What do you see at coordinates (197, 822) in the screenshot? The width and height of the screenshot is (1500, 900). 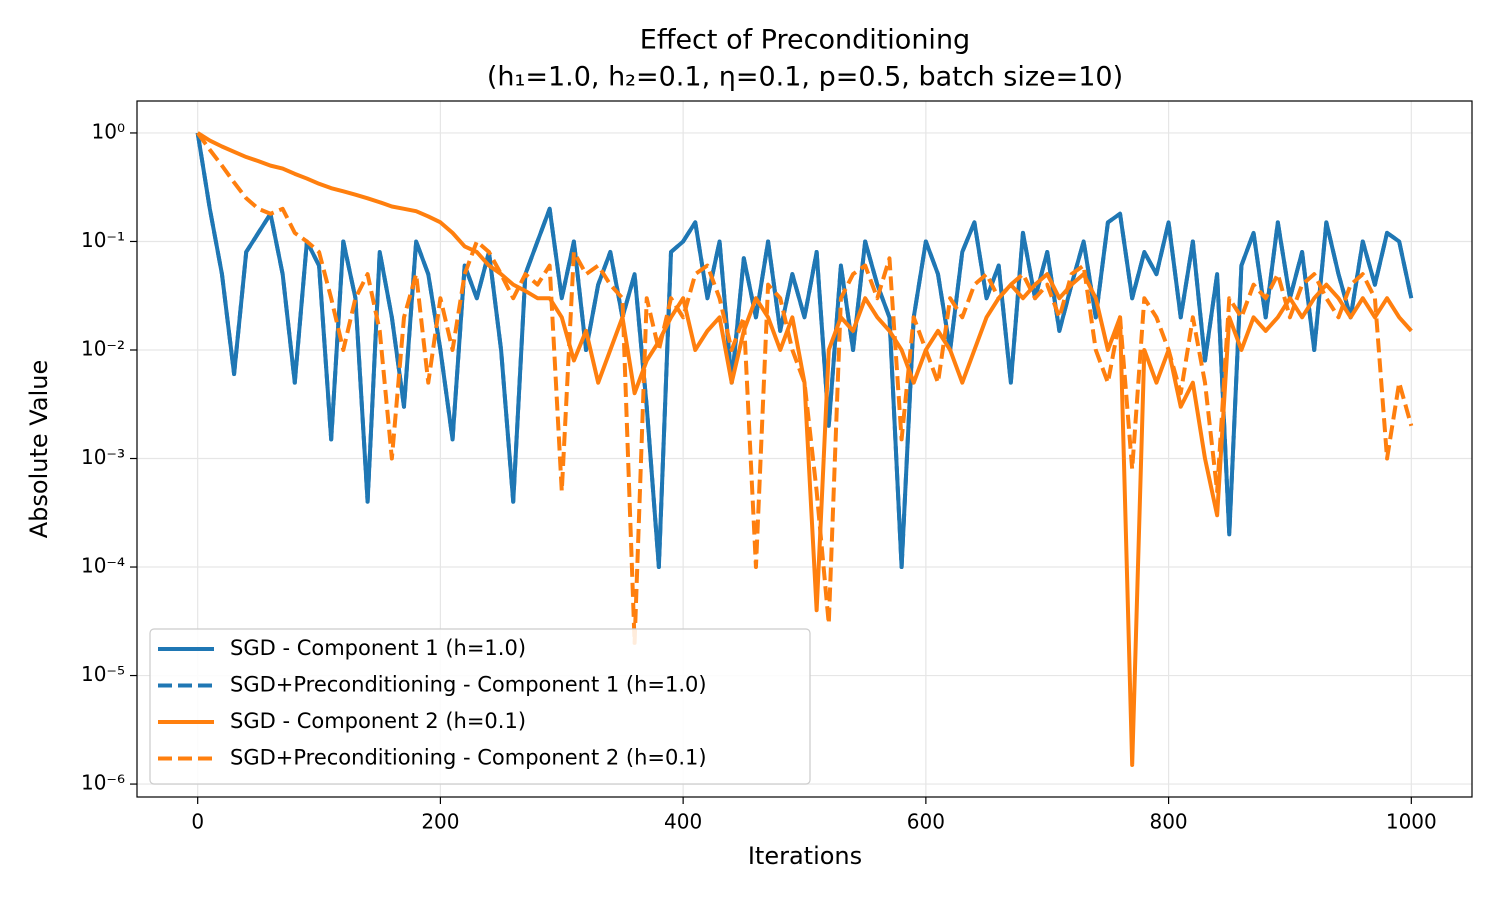 I see `x-tick-label: 0` at bounding box center [197, 822].